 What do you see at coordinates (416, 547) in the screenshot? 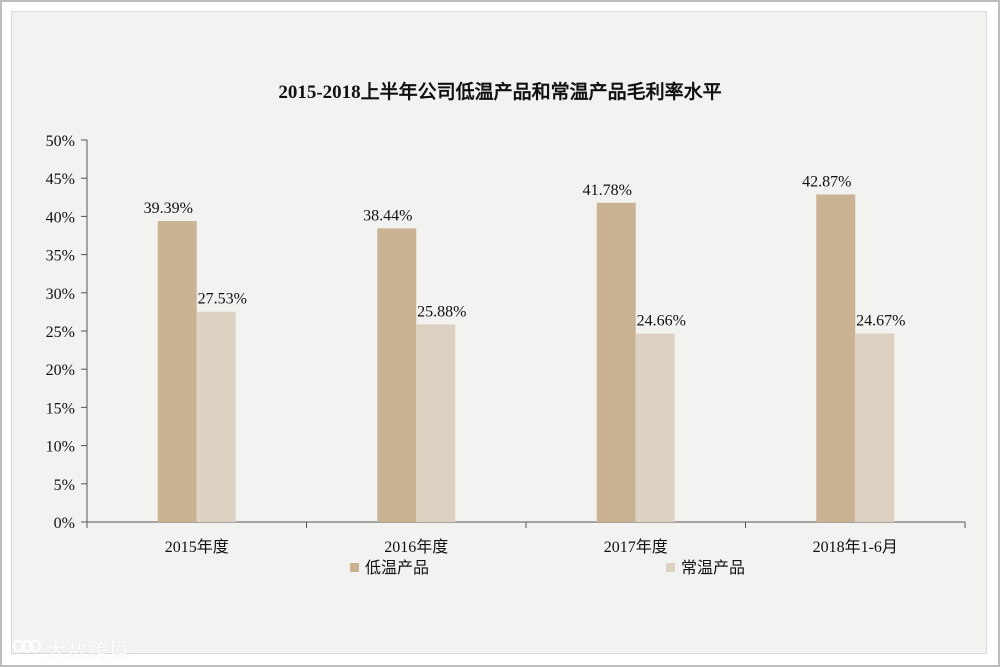
I see `x-tick-label: 2016年度` at bounding box center [416, 547].